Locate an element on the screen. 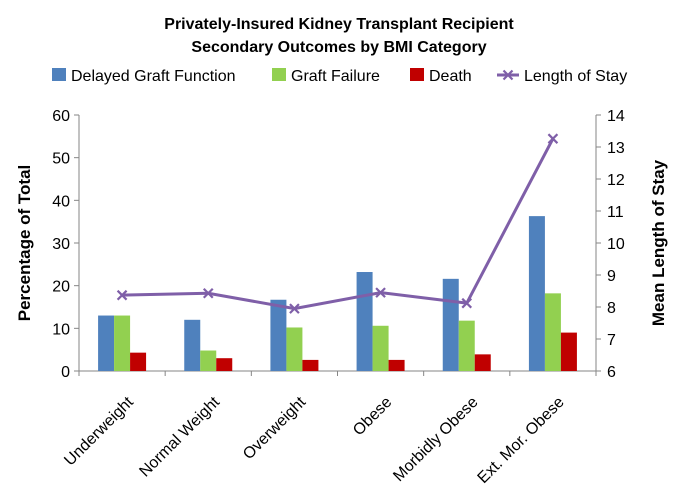  legend-label: Delayed Graft Function is located at coordinates (153, 76).